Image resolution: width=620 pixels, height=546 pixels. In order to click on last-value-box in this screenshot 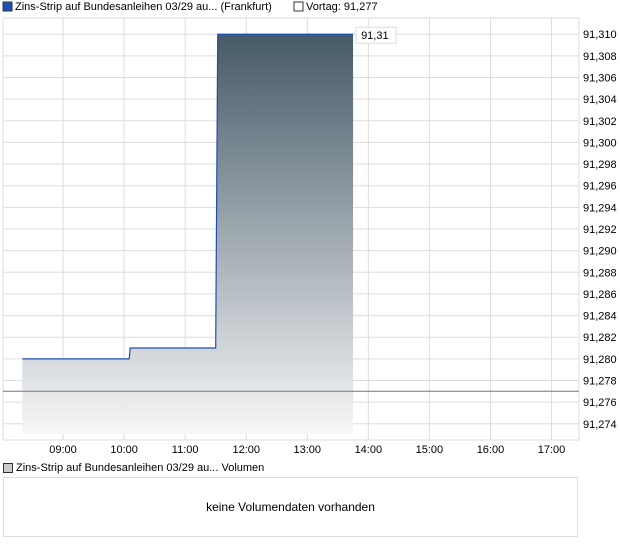, I will do `click(376, 35)`.